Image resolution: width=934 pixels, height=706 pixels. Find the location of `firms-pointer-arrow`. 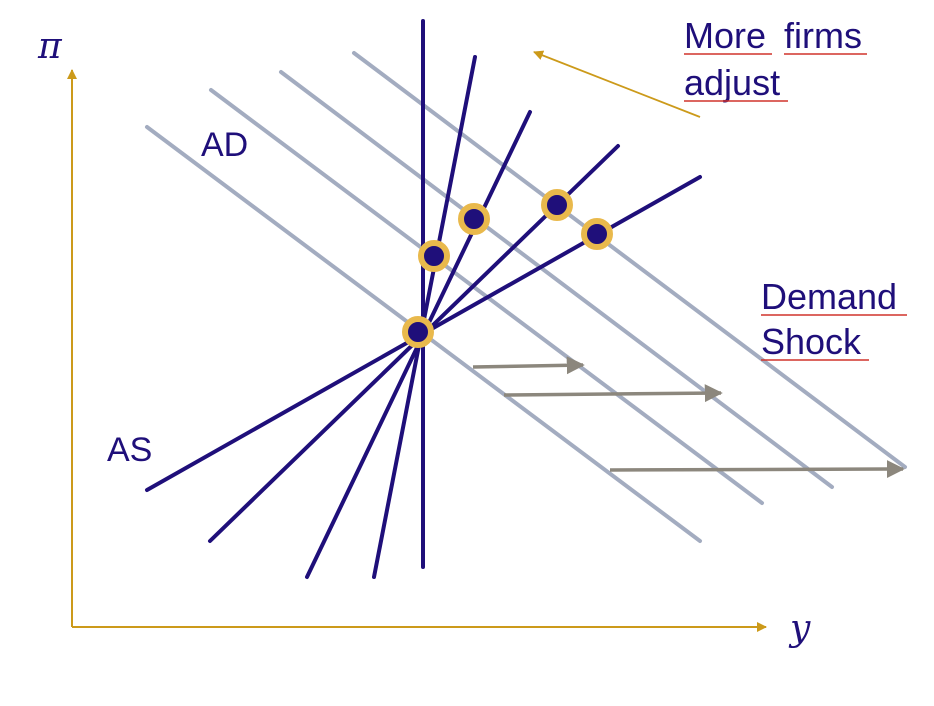

firms-pointer-arrow is located at coordinates (617, 84).